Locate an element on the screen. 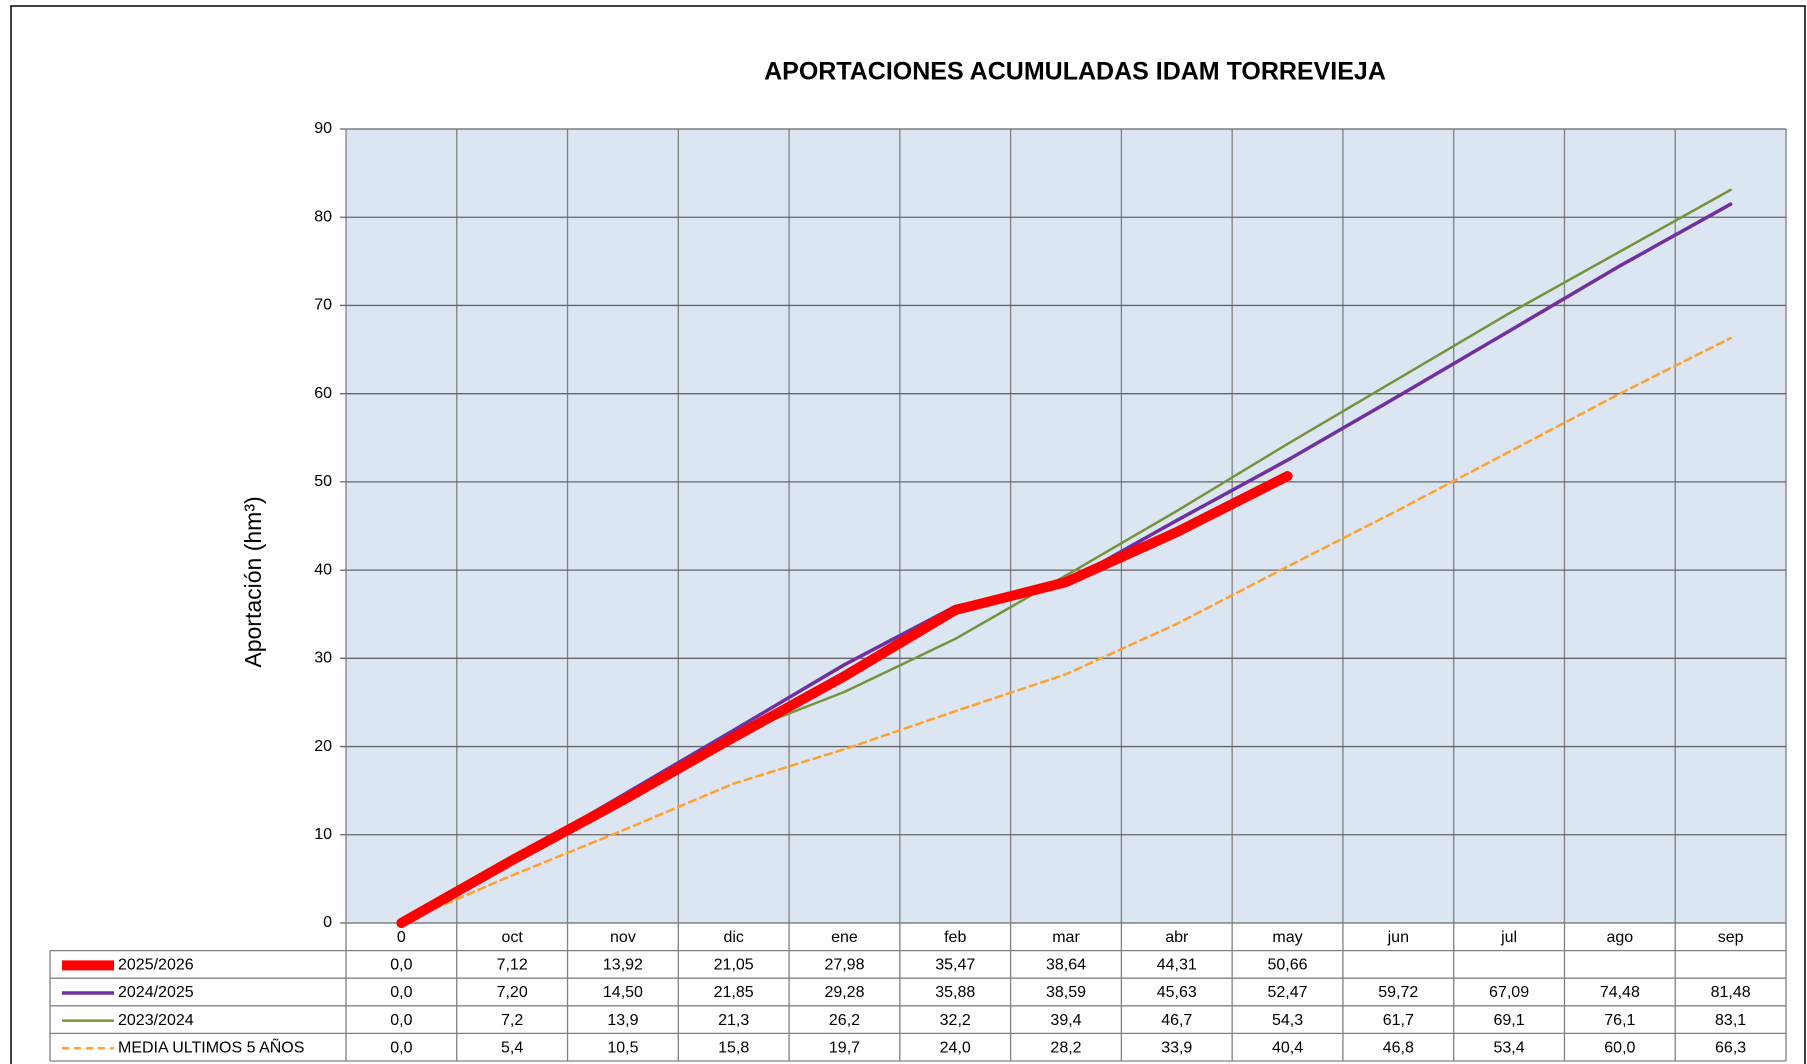 The height and width of the screenshot is (1064, 1807). y-tick-label: 60 is located at coordinates (323, 393).